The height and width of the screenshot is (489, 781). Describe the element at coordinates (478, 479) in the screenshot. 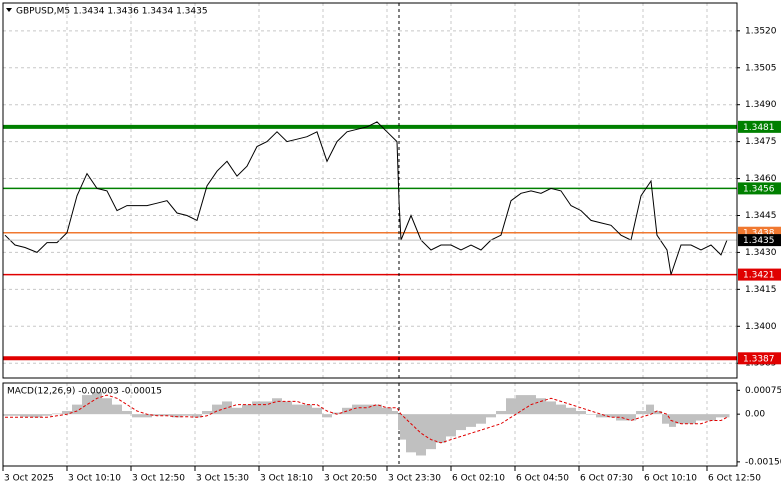

I see `x-tick-label: 6 Oct 02:10` at that location.